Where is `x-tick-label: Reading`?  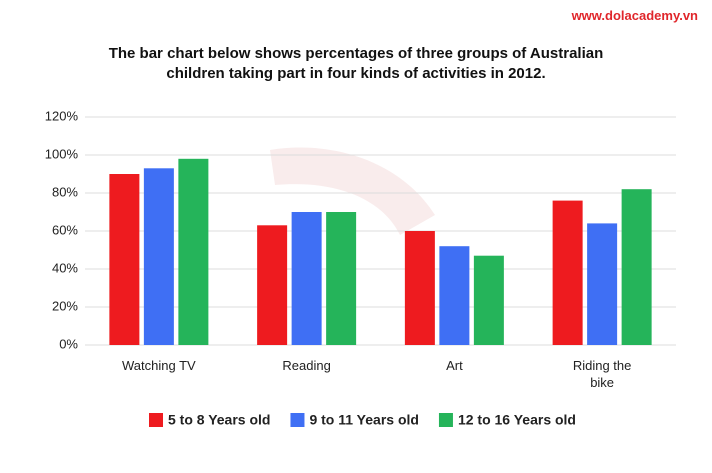 x-tick-label: Reading is located at coordinates (306, 365).